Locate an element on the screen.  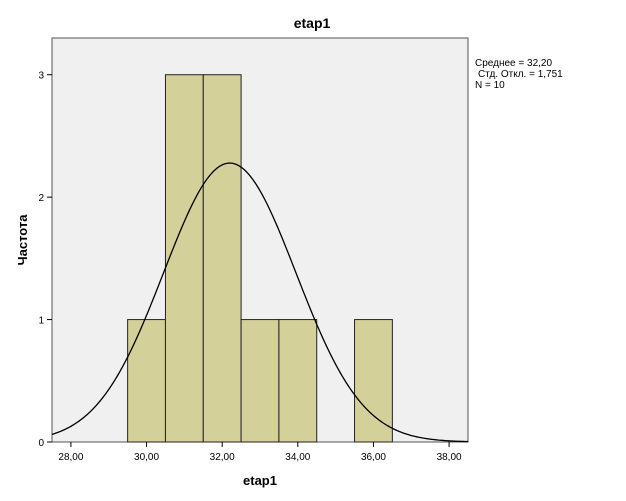
x-tick-label: 38,00 is located at coordinates (449, 457).